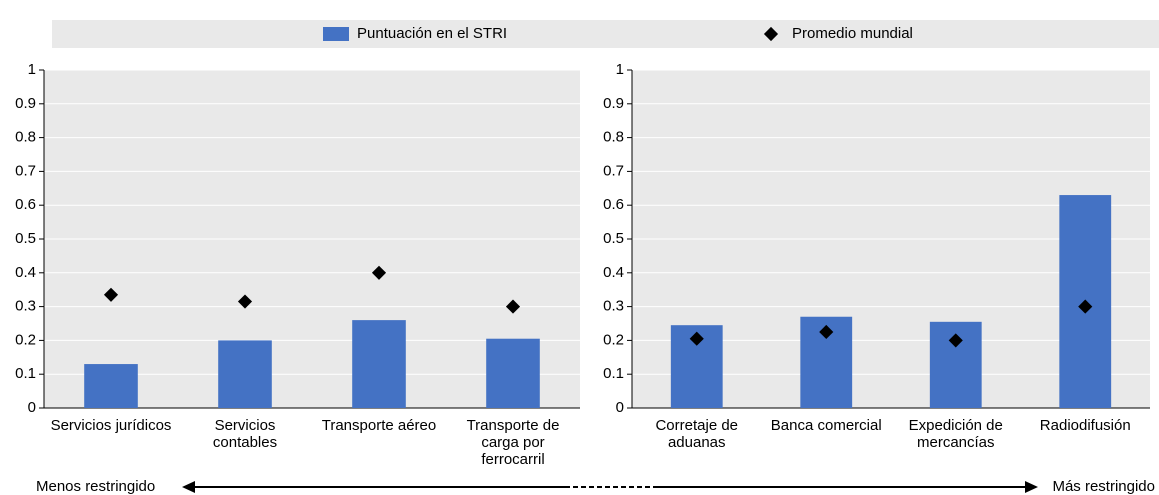  I want to click on x-tick-label: Banca comercial, so click(826, 425).